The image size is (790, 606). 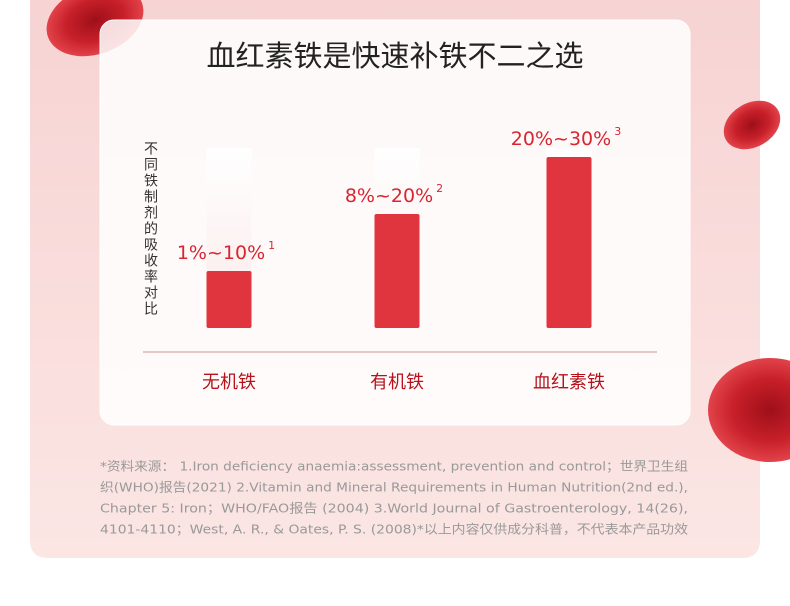 What do you see at coordinates (229, 382) in the screenshot?
I see `x-tick-label: 无机铁` at bounding box center [229, 382].